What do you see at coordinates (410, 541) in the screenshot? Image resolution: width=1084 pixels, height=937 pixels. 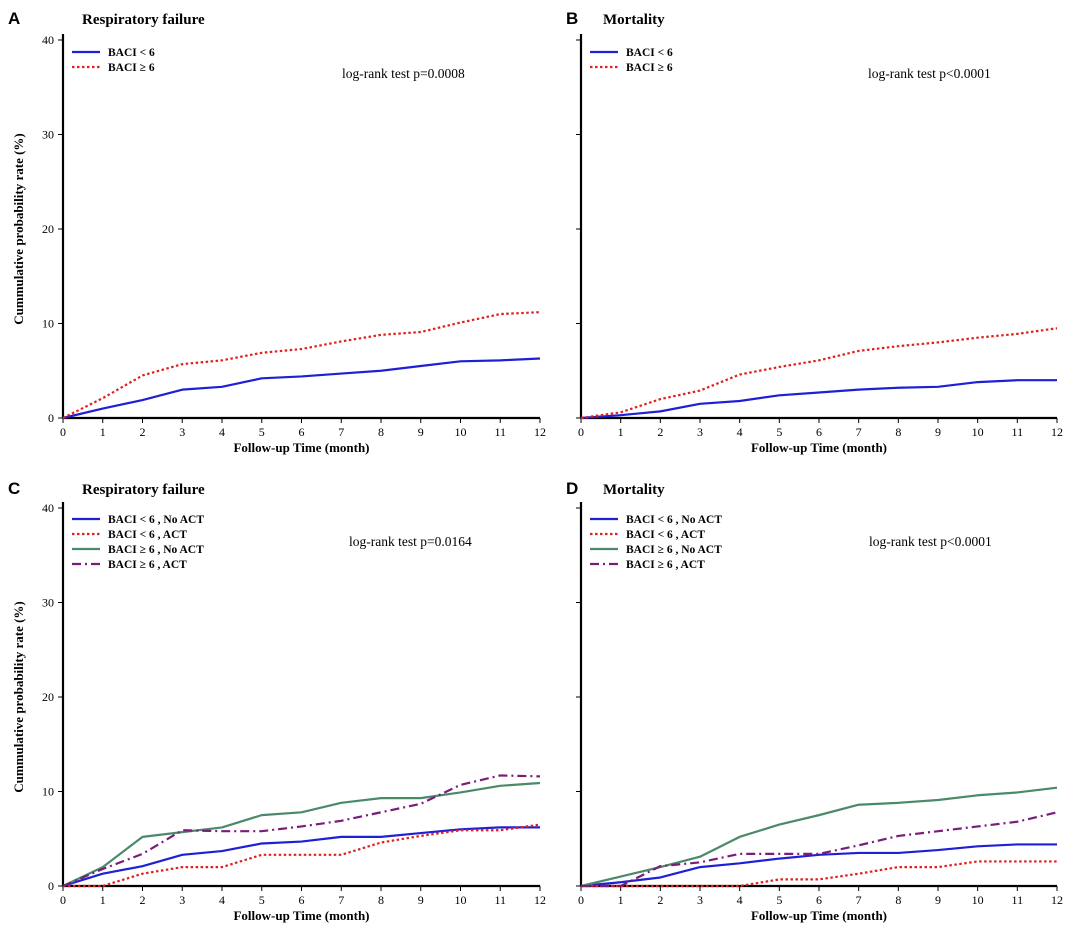 I see `logrank-annotation: log-rank test p=0.0164` at bounding box center [410, 541].